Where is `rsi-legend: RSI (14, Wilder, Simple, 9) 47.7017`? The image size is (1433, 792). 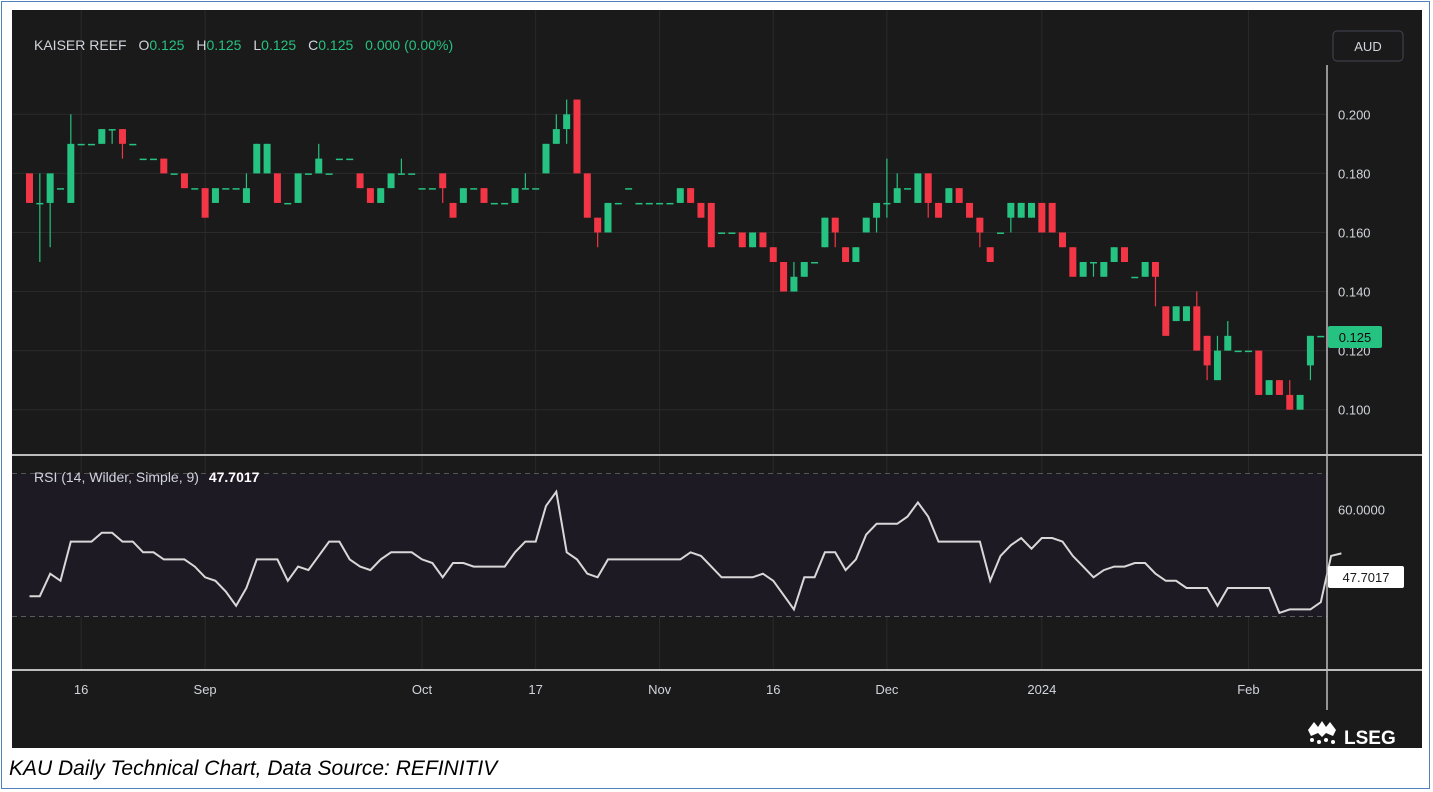
rsi-legend: RSI (14, Wilder, Simple, 9) 47.7017 is located at coordinates (147, 477).